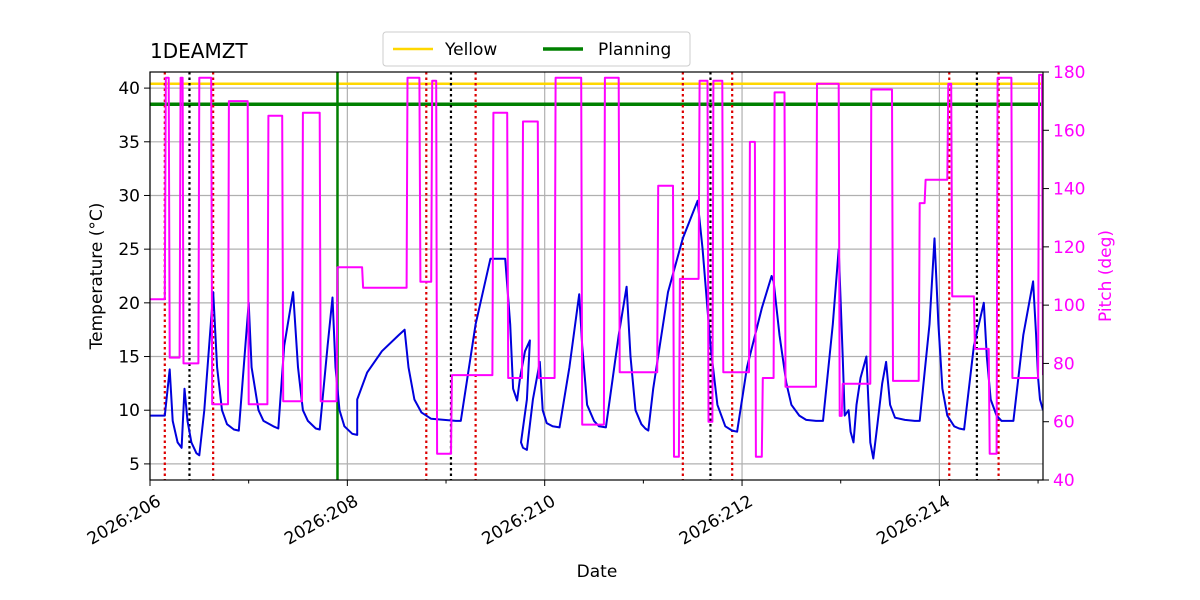 This screenshot has width=1200, height=600. I want to click on y-tick-label: 20, so click(129, 304).